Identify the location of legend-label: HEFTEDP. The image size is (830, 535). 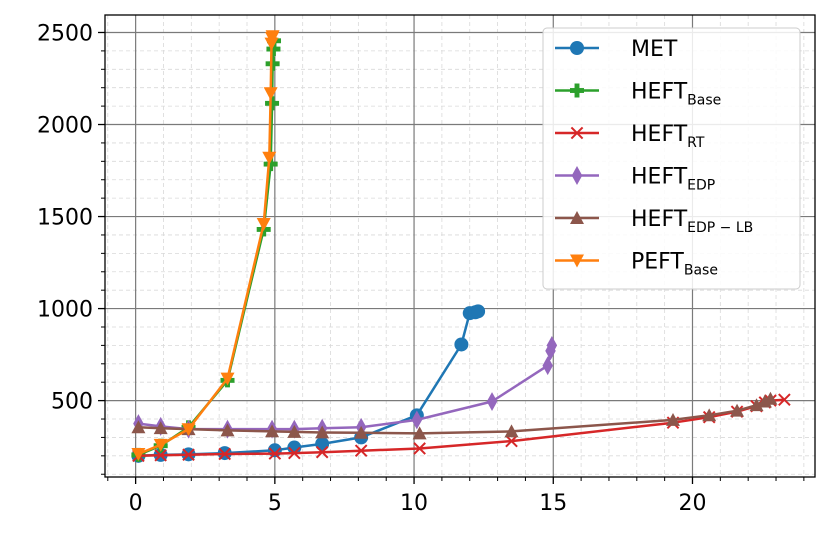
(673, 179).